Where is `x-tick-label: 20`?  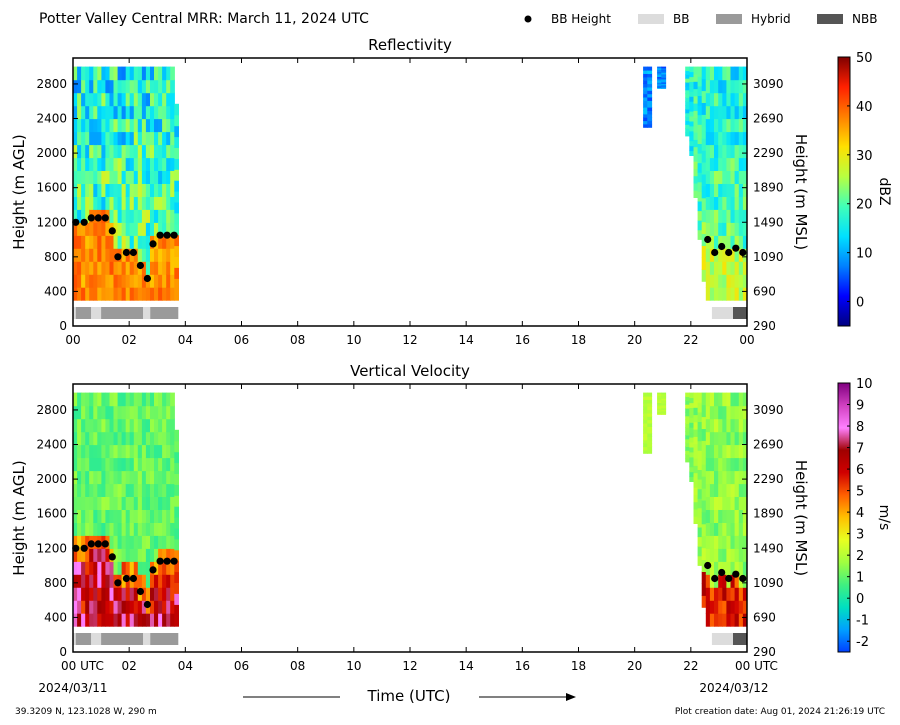
x-tick-label: 20 is located at coordinates (634, 666).